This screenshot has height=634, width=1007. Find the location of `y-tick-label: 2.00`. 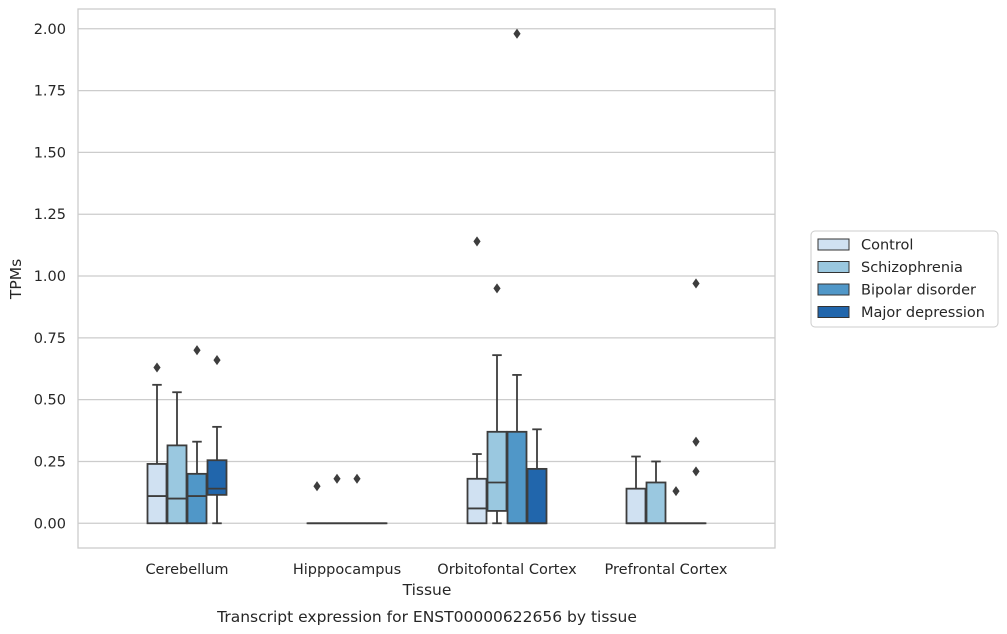

y-tick-label: 2.00 is located at coordinates (50, 30).